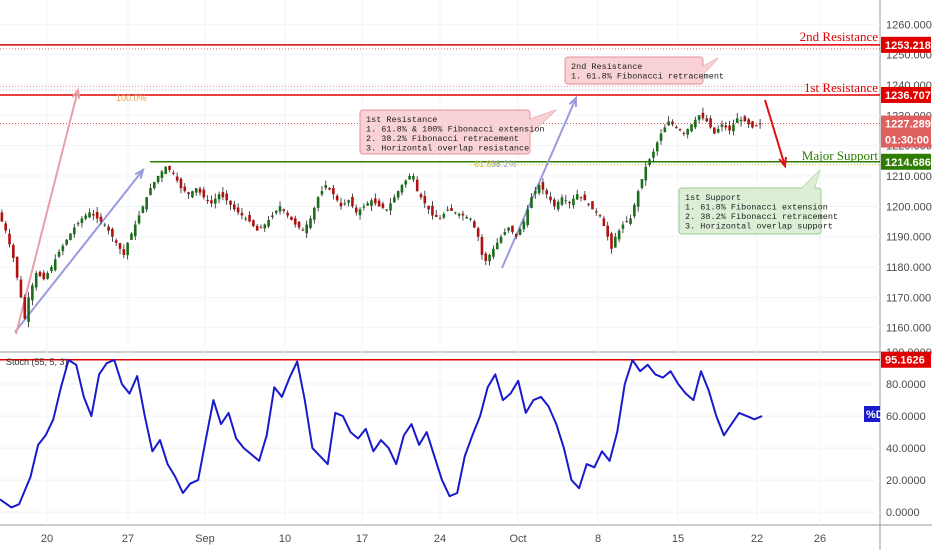  Describe the element at coordinates (504, 164) in the screenshot. I see `fib-label-382: 38.2%` at that location.